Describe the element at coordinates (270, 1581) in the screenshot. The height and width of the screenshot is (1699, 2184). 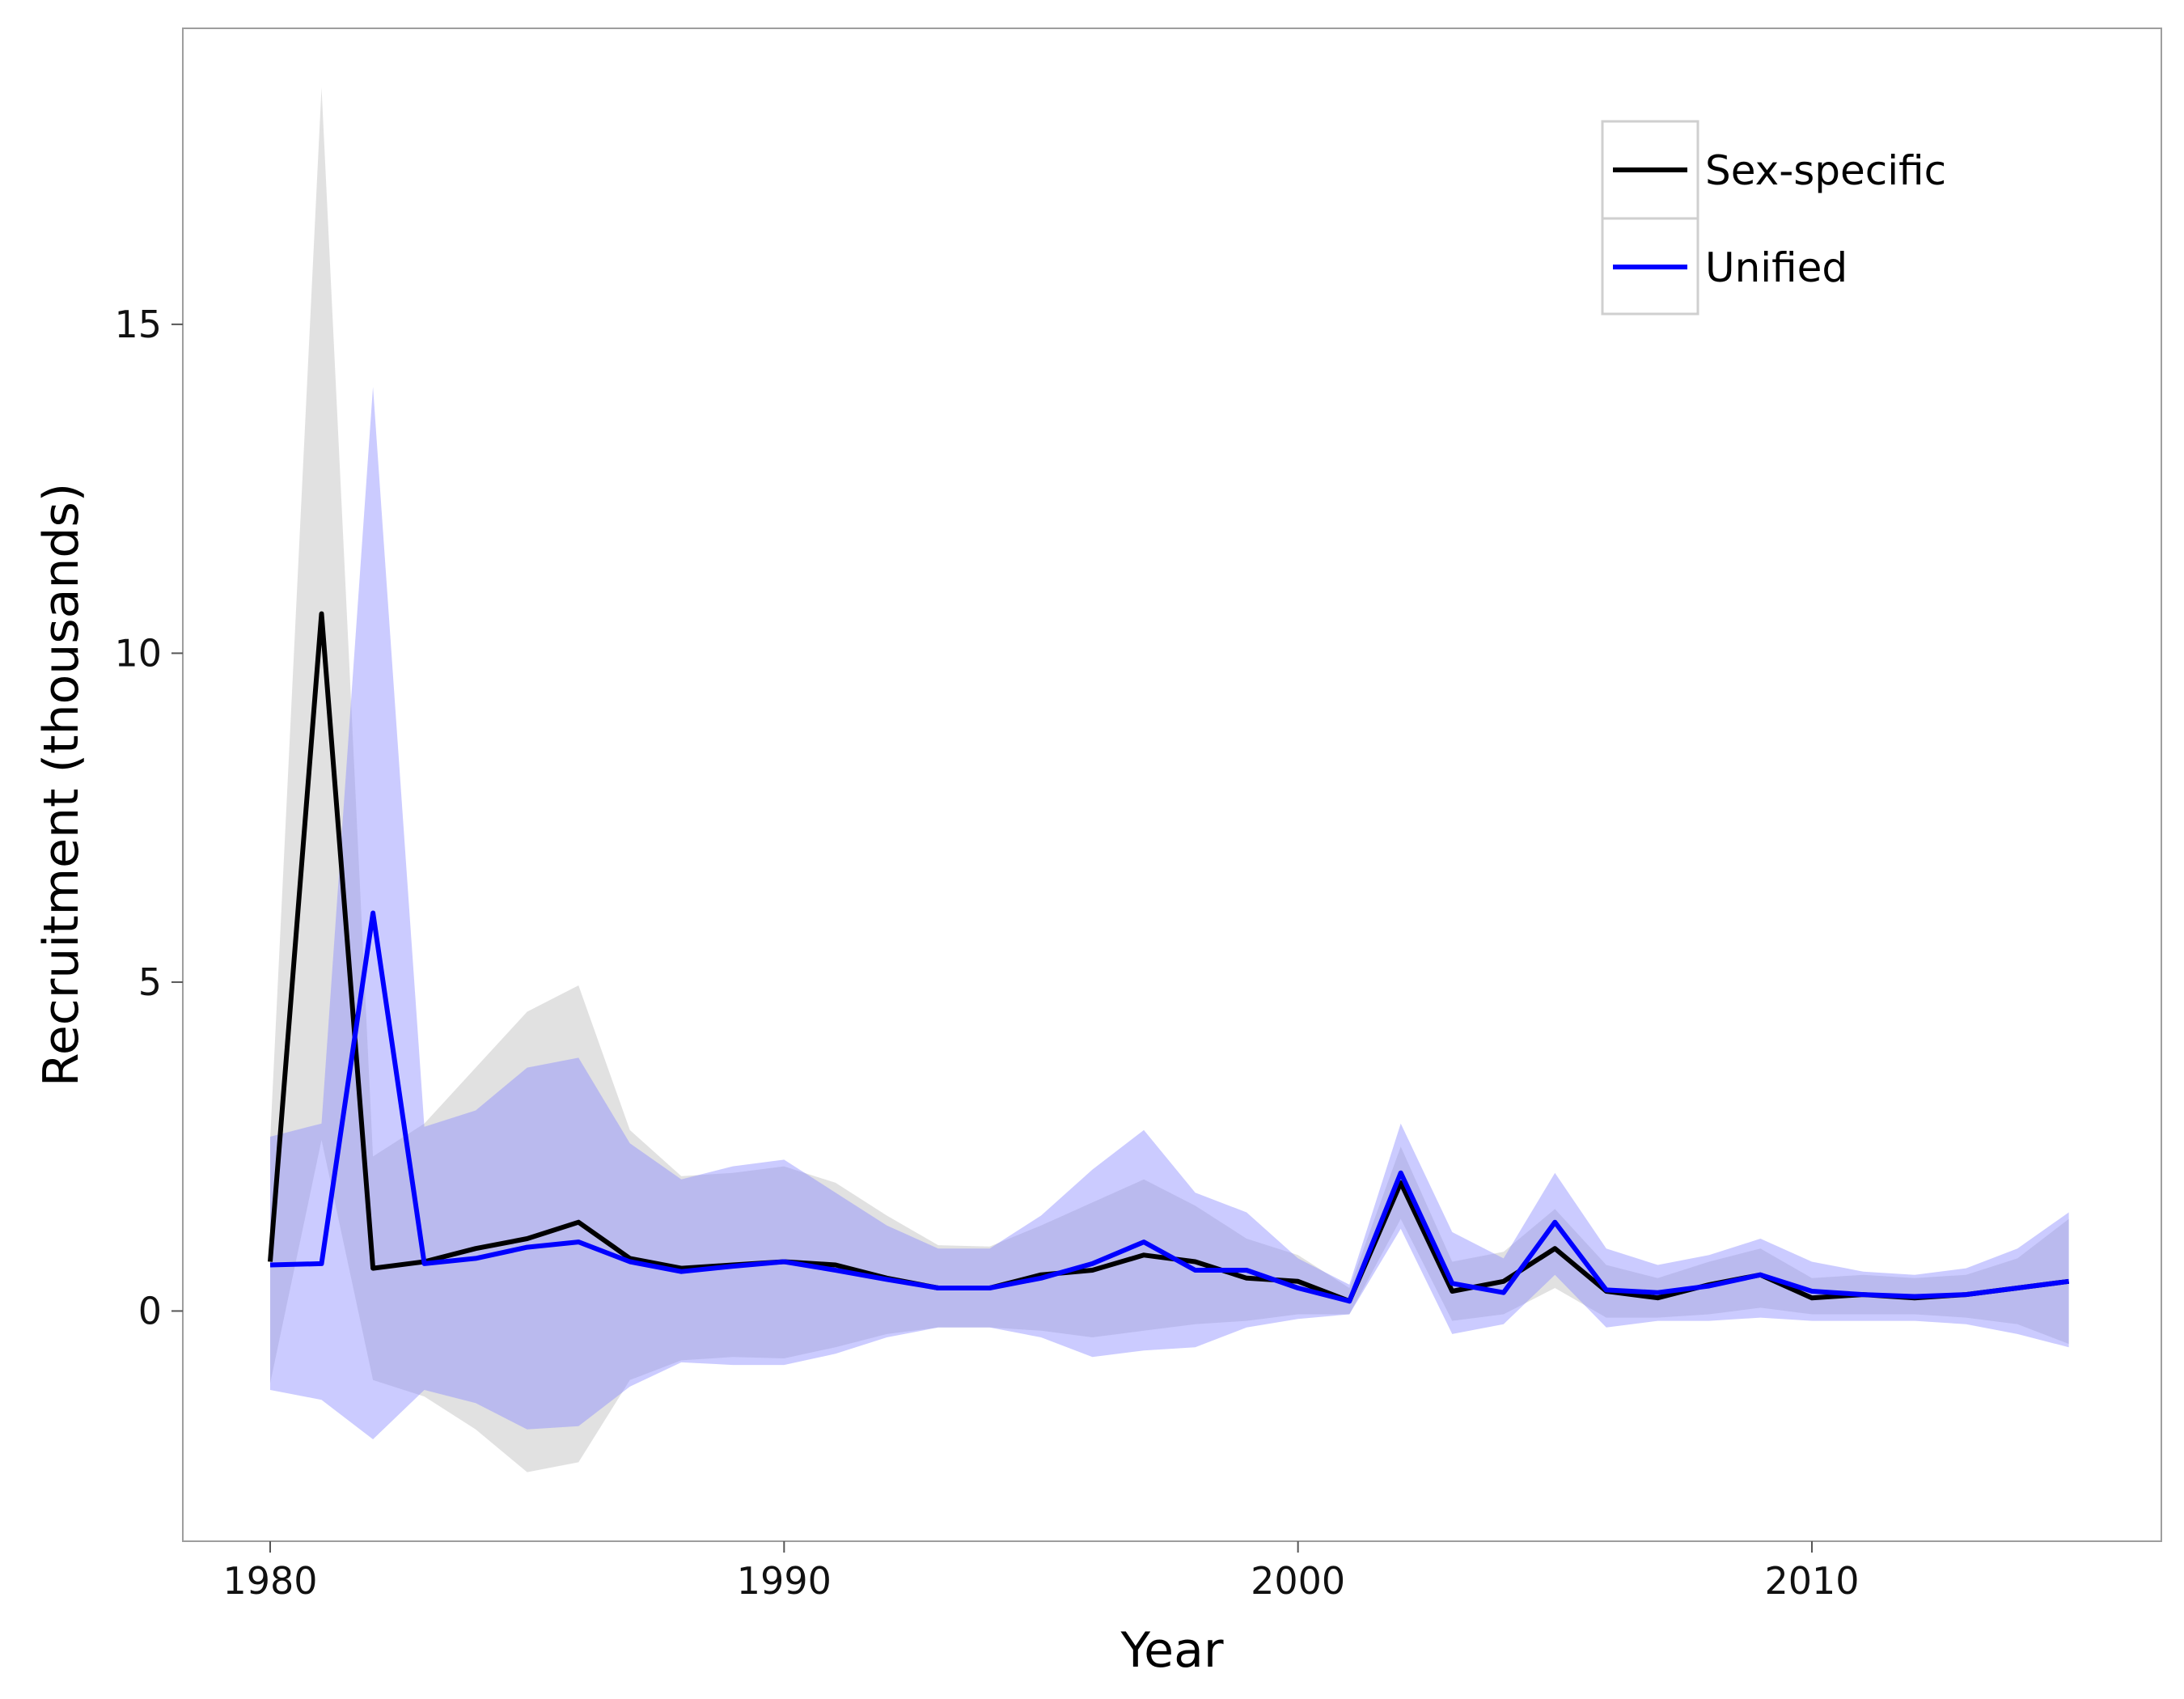
I see `x-tick-label-1980: 1980` at that location.